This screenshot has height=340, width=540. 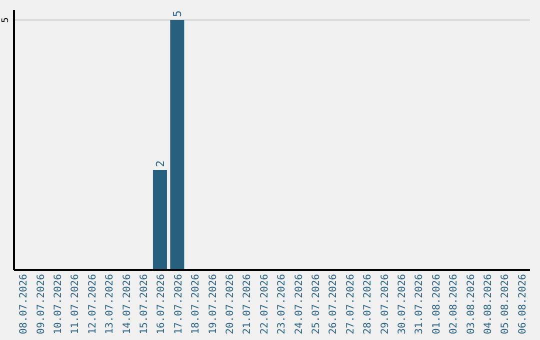 What do you see at coordinates (177, 13) in the screenshot?
I see `data-label: 5` at bounding box center [177, 13].